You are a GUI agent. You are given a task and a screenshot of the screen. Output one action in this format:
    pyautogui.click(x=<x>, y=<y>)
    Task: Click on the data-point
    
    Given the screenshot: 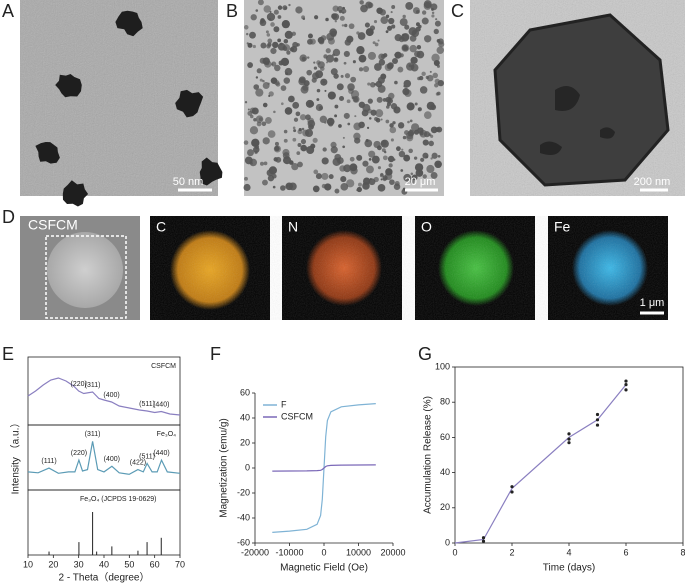 What is the action you would take?
    pyautogui.click(x=569, y=439)
    